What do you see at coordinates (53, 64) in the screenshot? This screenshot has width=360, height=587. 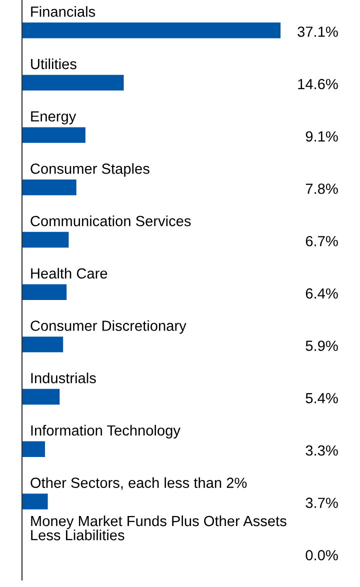 I see `y-tick-label: Utilities` at bounding box center [53, 64].